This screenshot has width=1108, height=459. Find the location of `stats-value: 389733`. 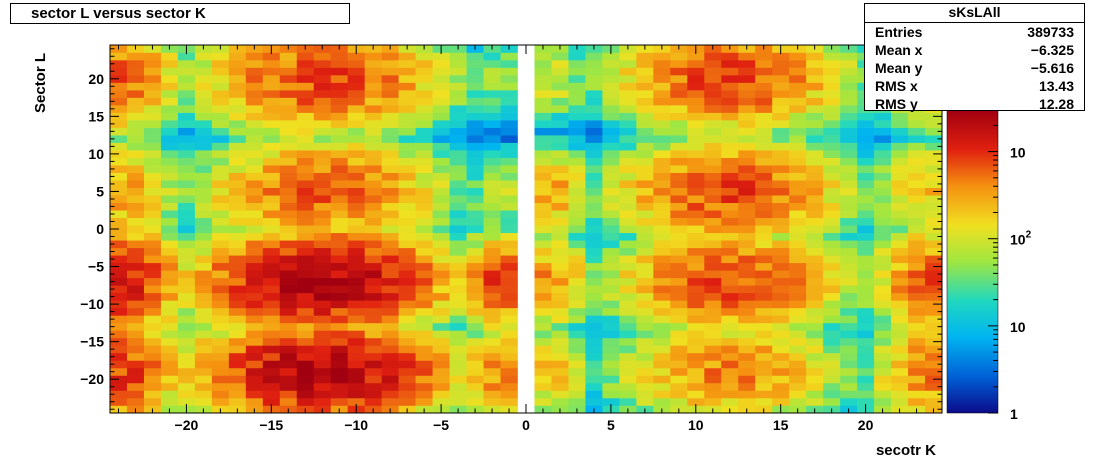

stats-value: 389733 is located at coordinates (1050, 32).